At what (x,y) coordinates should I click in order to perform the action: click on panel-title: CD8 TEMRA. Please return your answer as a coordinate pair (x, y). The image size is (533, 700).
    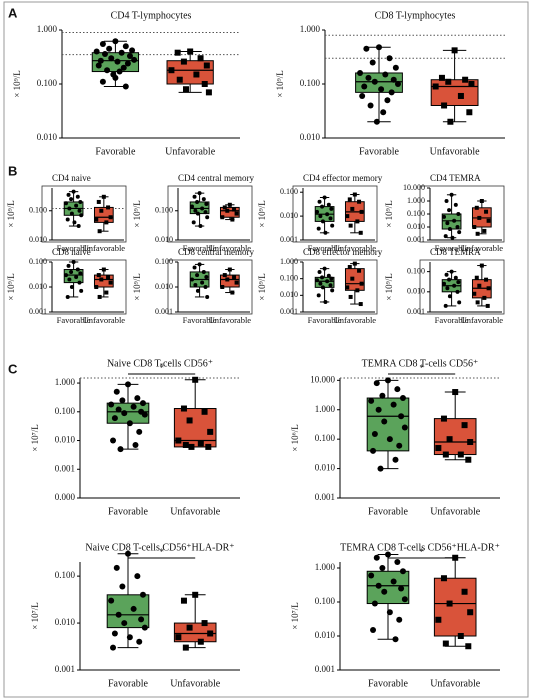
    Looking at the image, I should click on (455, 252).